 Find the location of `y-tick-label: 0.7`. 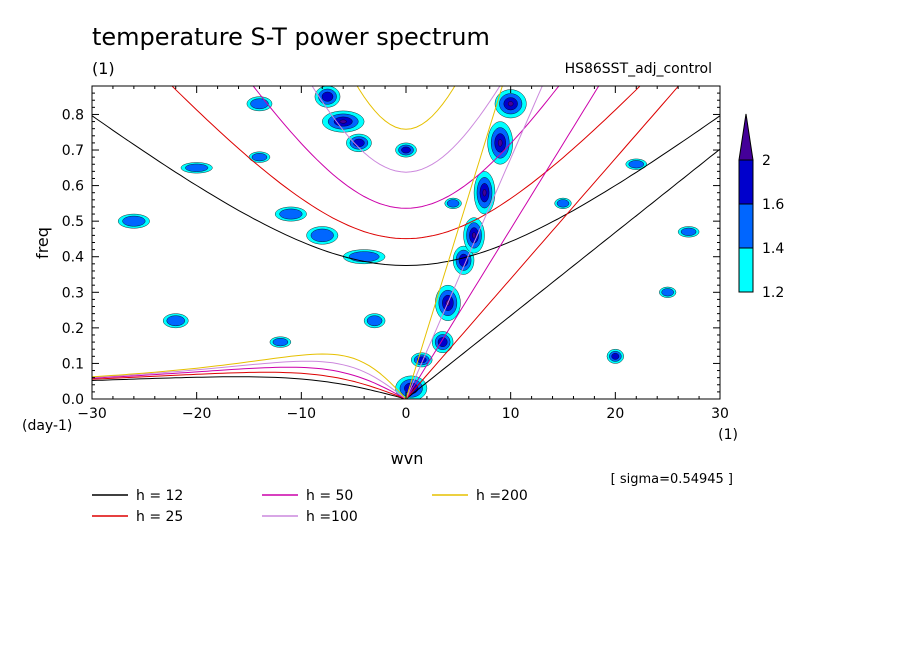

y-tick-label: 0.7 is located at coordinates (73, 151).